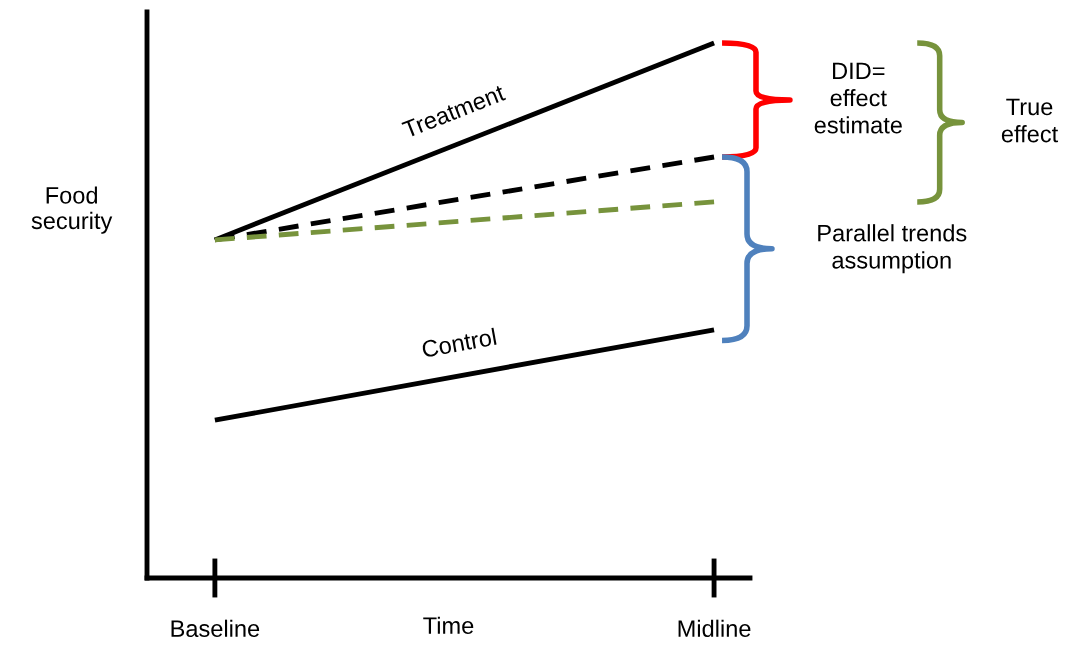 This screenshot has width=1072, height=654. I want to click on text: Parallel trends assumption, so click(892, 249).